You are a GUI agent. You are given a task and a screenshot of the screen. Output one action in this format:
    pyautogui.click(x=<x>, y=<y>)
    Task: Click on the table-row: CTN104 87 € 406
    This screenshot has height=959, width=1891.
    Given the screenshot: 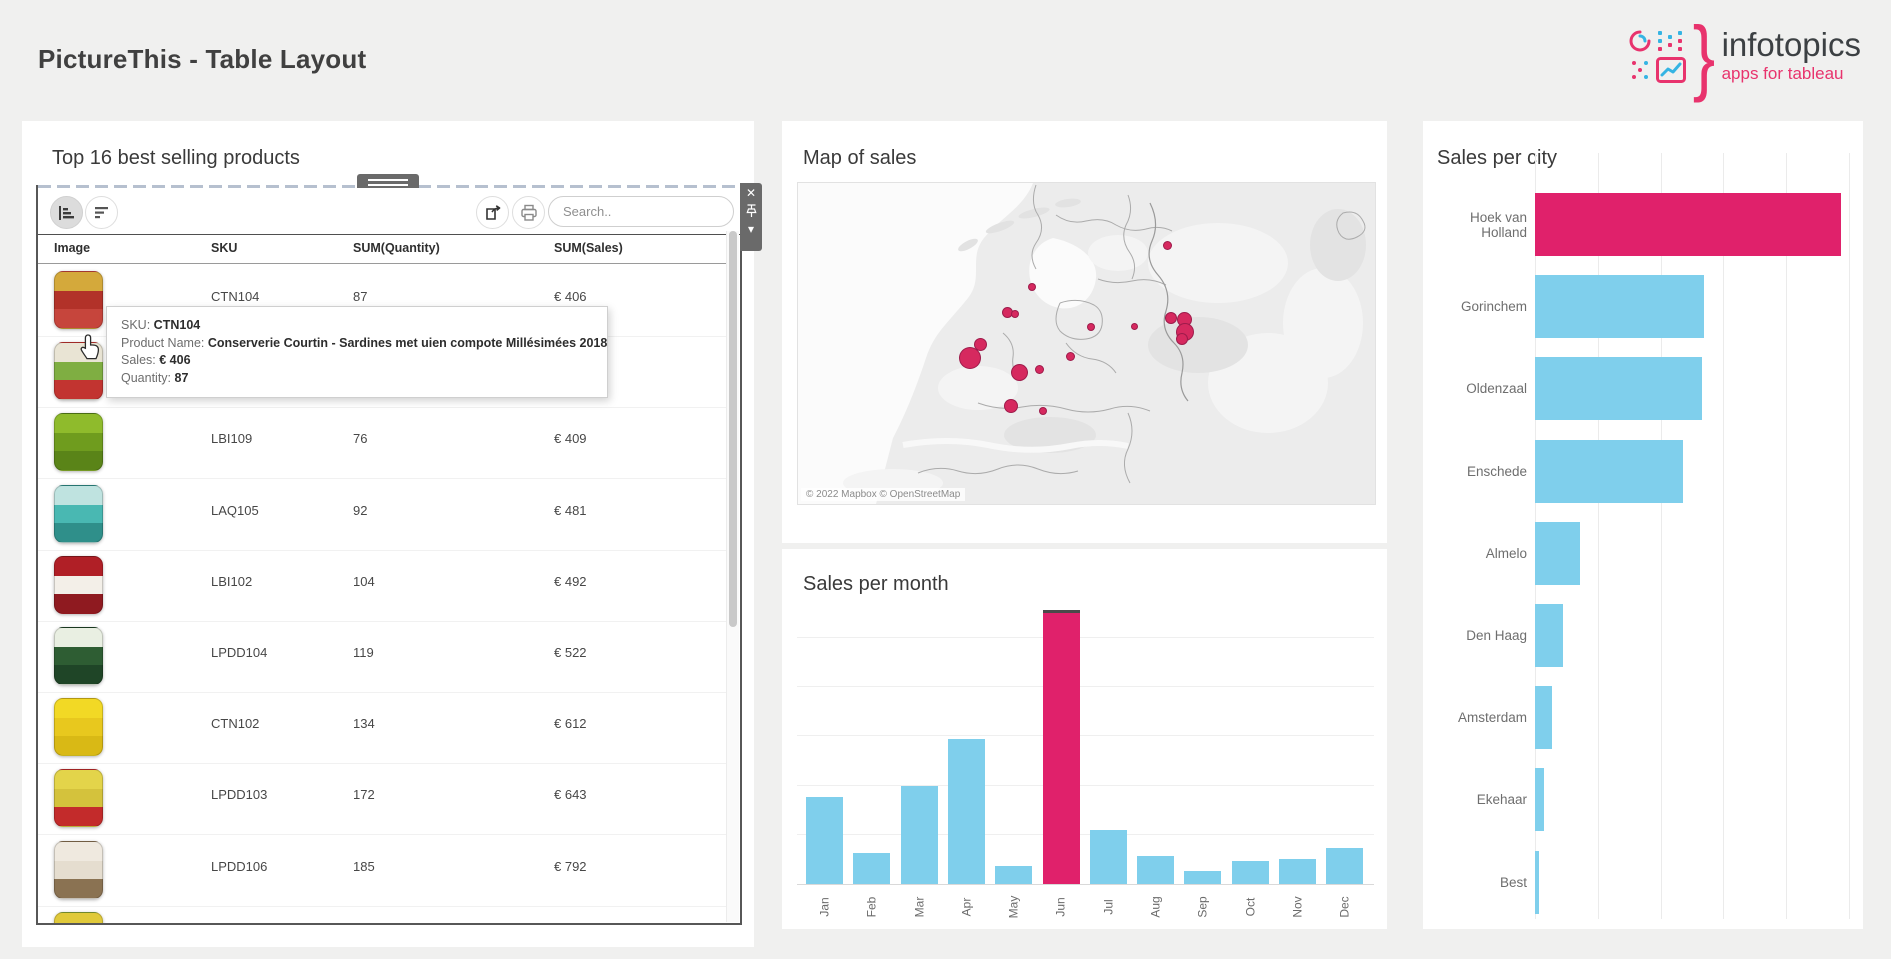 What is the action you would take?
    pyautogui.click(x=382, y=301)
    